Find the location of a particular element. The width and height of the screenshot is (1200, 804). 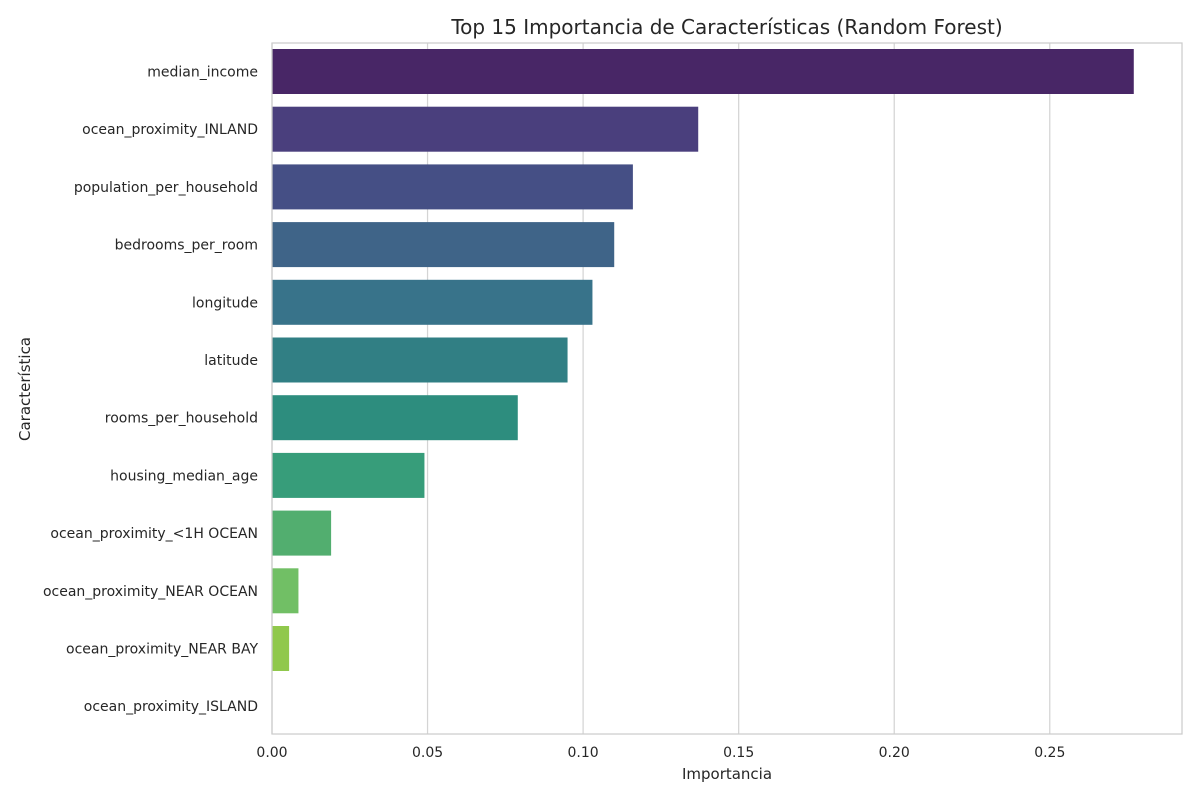

x-tick-label: 0.00 is located at coordinates (271, 753).